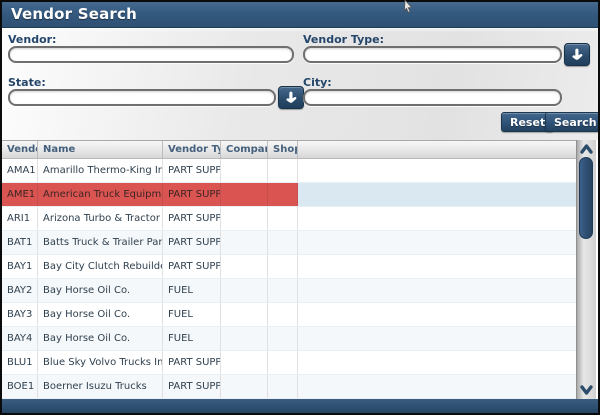 The height and width of the screenshot is (415, 600). What do you see at coordinates (432, 97) in the screenshot?
I see `city-input` at bounding box center [432, 97].